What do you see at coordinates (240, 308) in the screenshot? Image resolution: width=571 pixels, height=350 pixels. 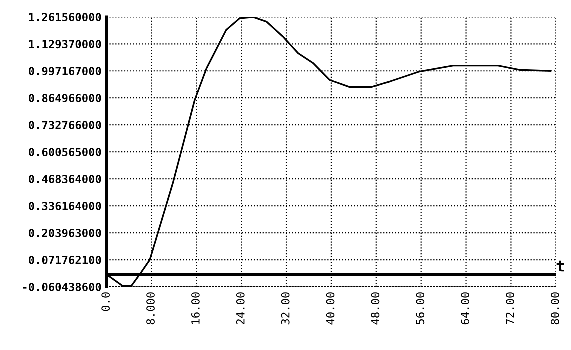 I see `x-tick-label: 24.00` at bounding box center [240, 308].